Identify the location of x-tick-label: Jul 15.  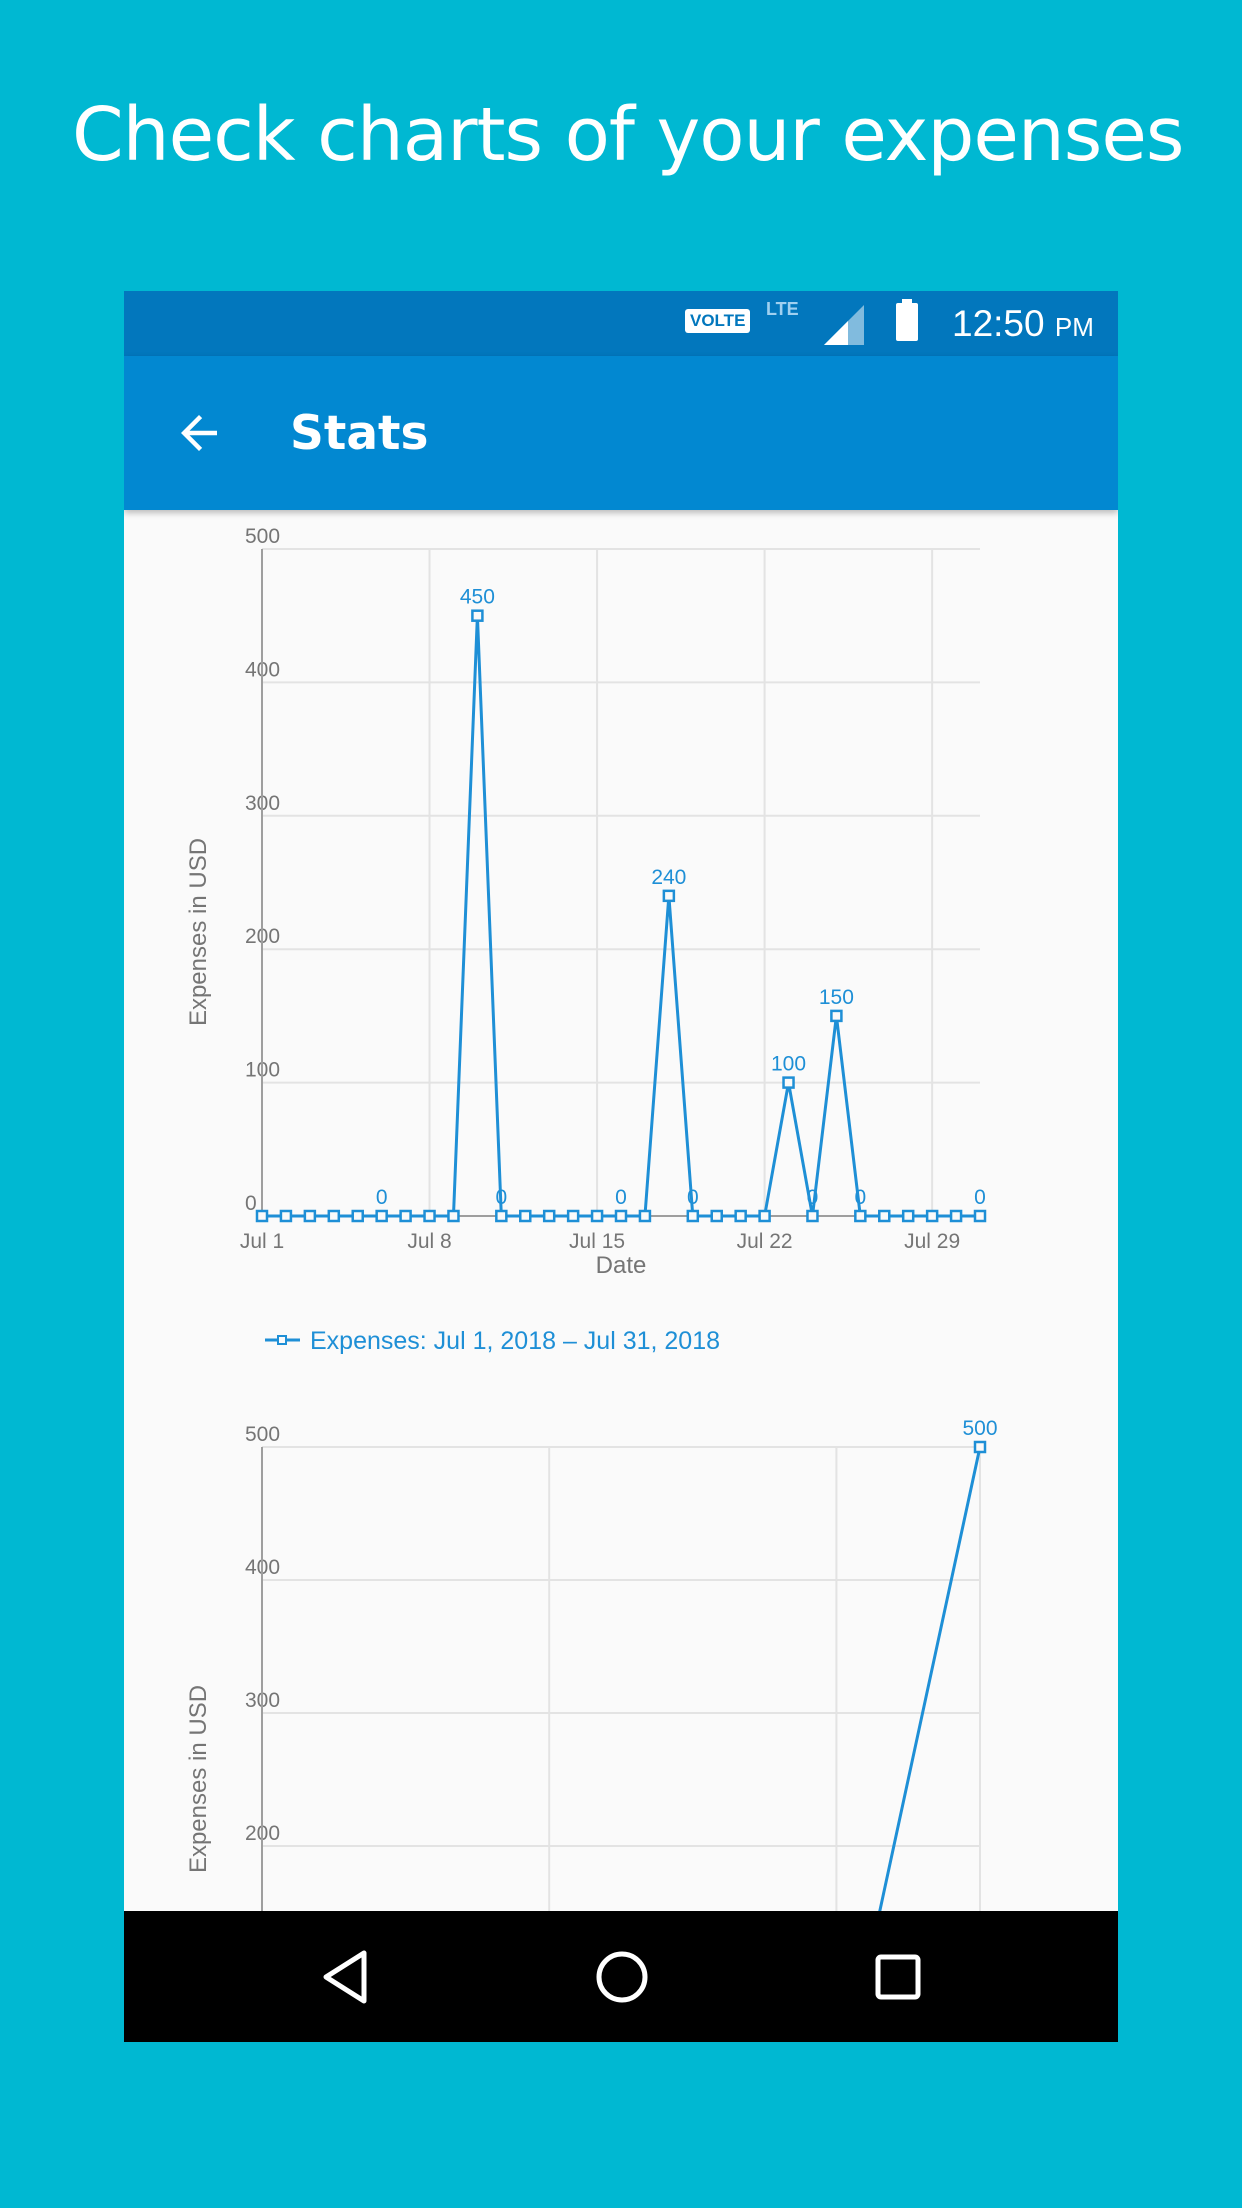
(597, 1241).